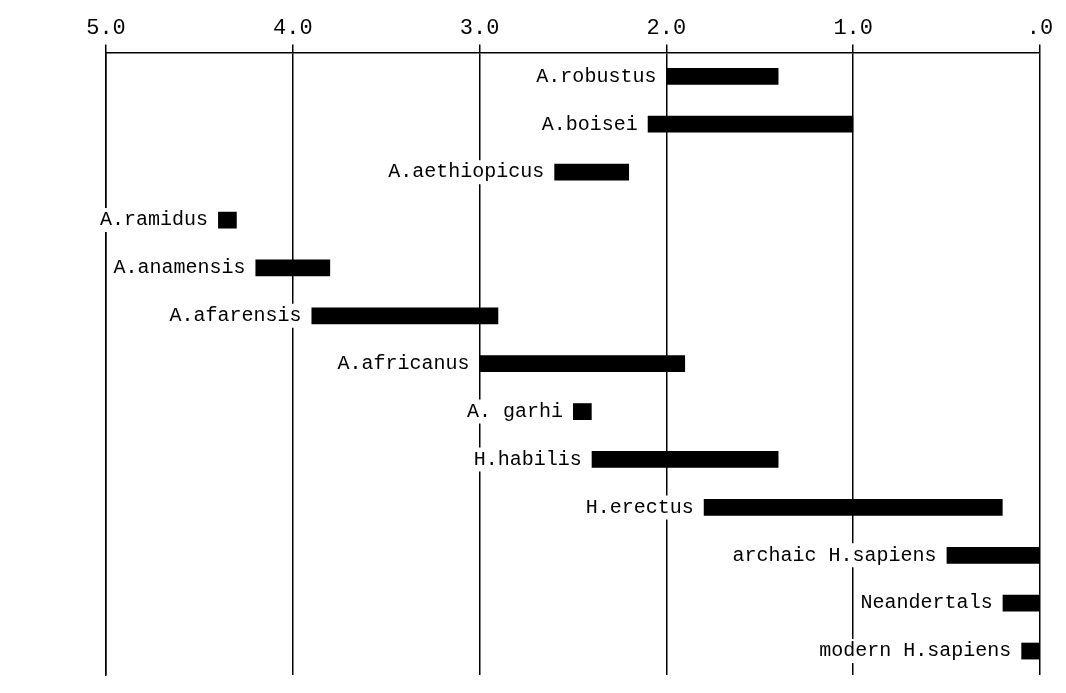  What do you see at coordinates (514, 411) in the screenshot?
I see `y-tick-label: A. garhi` at bounding box center [514, 411].